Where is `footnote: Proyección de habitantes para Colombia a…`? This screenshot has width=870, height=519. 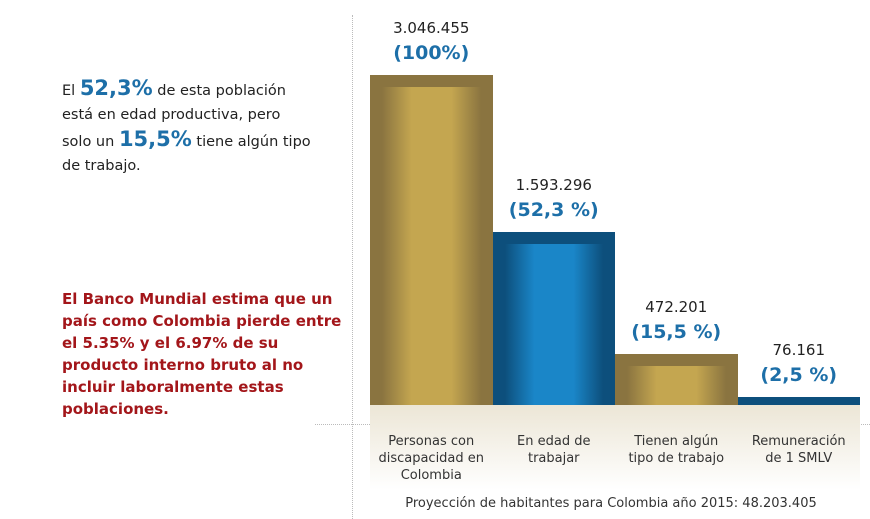 footnote: Proyección de habitantes para Colombia a… is located at coordinates (611, 503).